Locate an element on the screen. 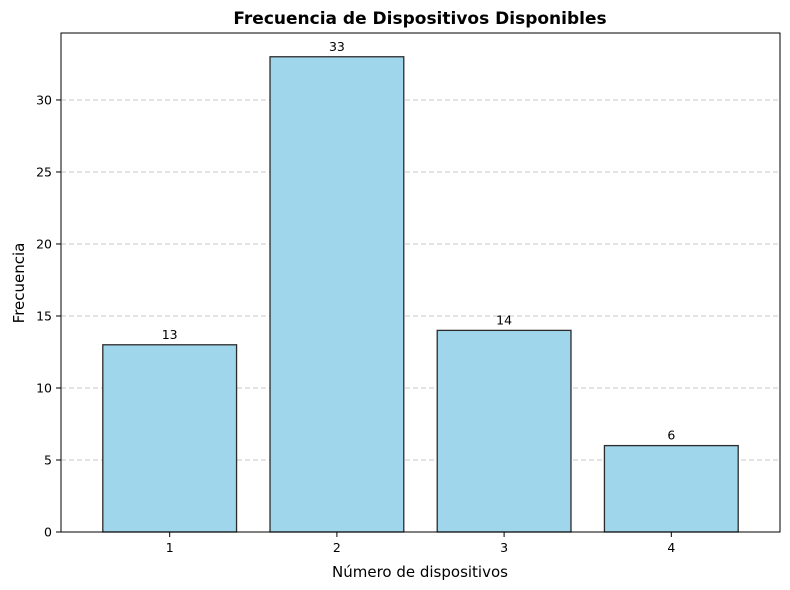  data-label: 33 is located at coordinates (337, 46).